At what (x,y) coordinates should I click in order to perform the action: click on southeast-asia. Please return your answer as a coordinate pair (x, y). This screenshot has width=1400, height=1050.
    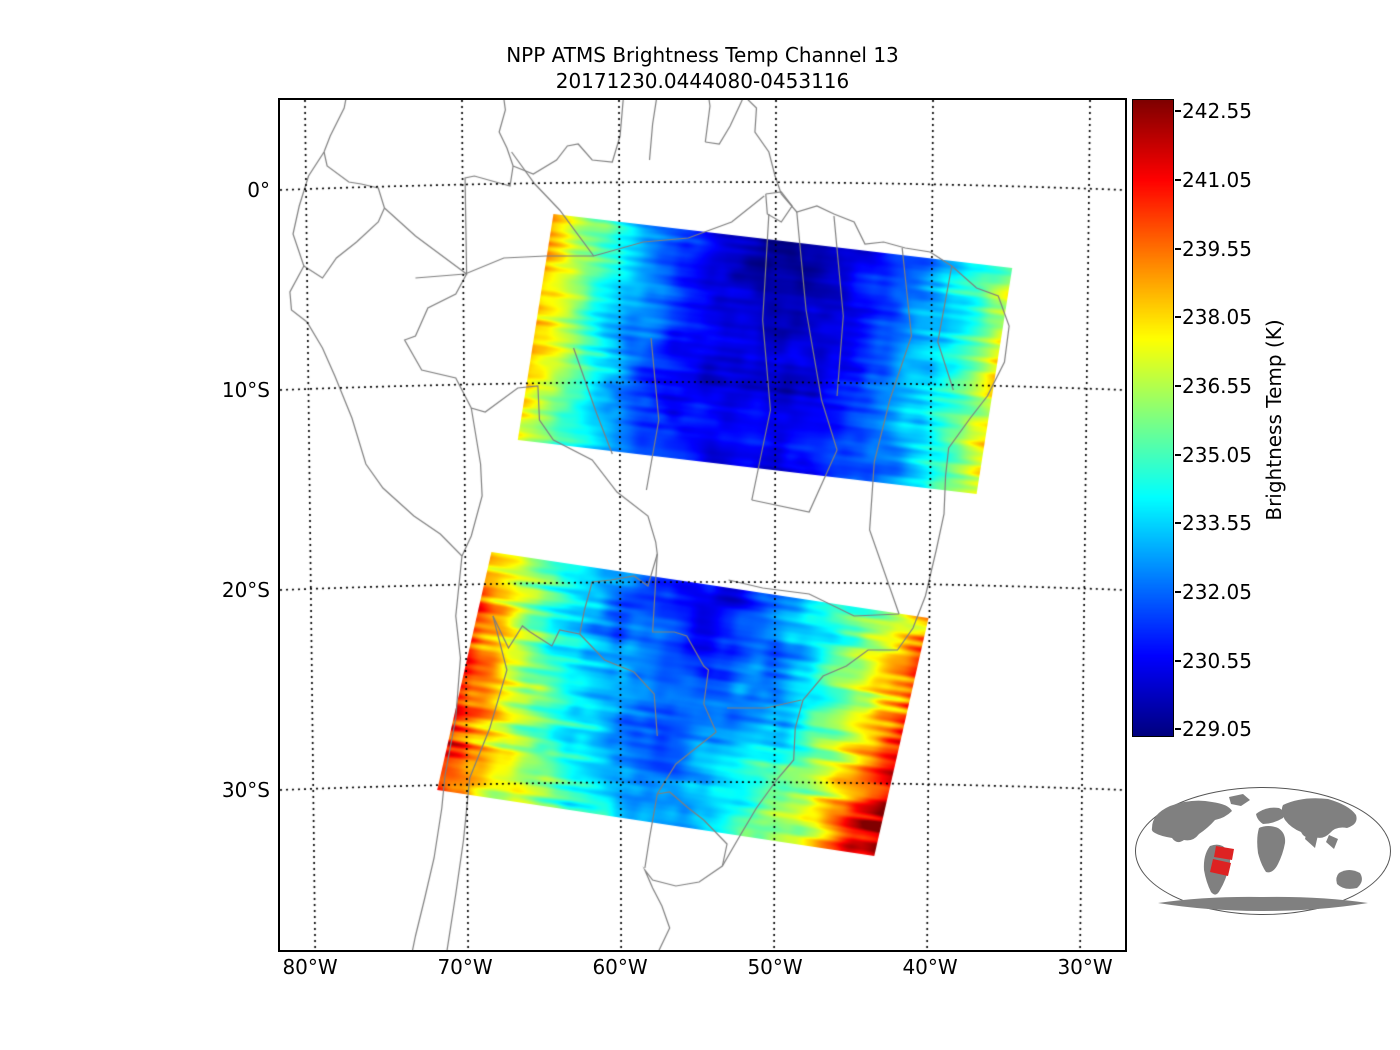
    Looking at the image, I should click on (1332, 842).